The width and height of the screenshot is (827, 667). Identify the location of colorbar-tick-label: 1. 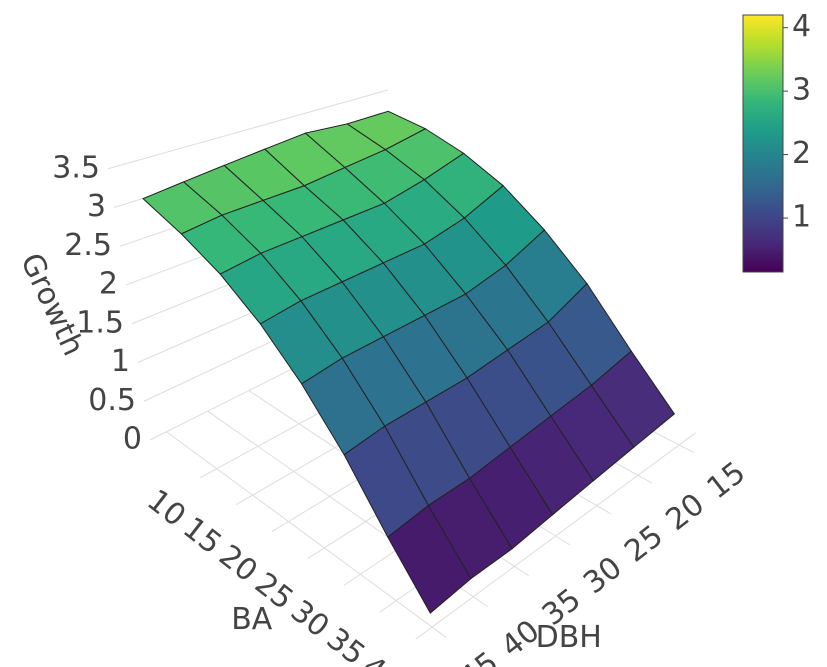
(801, 217).